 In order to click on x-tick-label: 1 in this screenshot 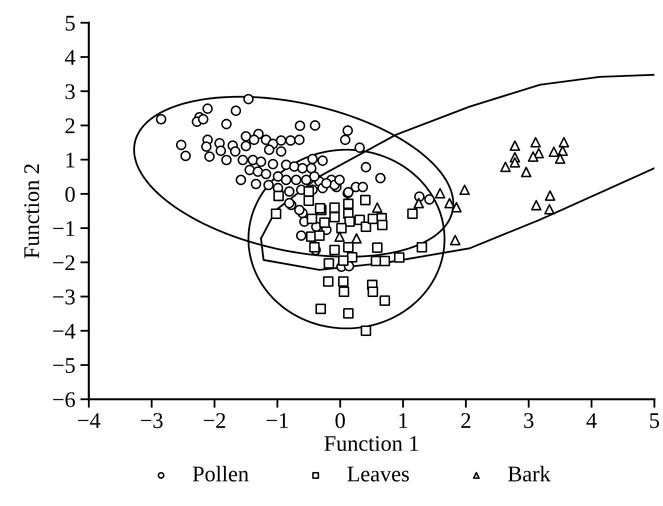, I will do `click(403, 420)`.